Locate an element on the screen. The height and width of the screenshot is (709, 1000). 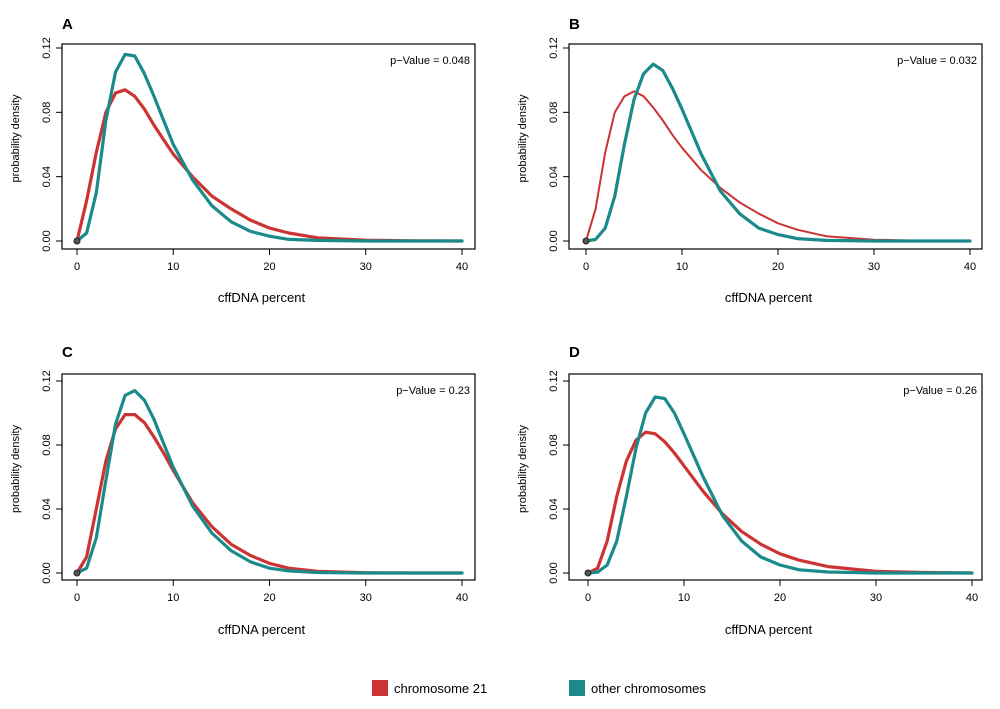
panel-c-x-tick-label: 10 is located at coordinates (173, 598).